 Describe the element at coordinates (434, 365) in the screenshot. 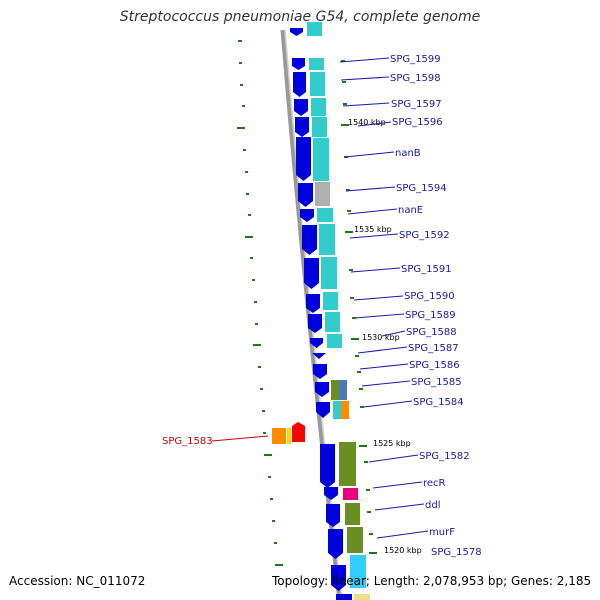

I see `gene-label-spg1586: SPG_1586` at that location.